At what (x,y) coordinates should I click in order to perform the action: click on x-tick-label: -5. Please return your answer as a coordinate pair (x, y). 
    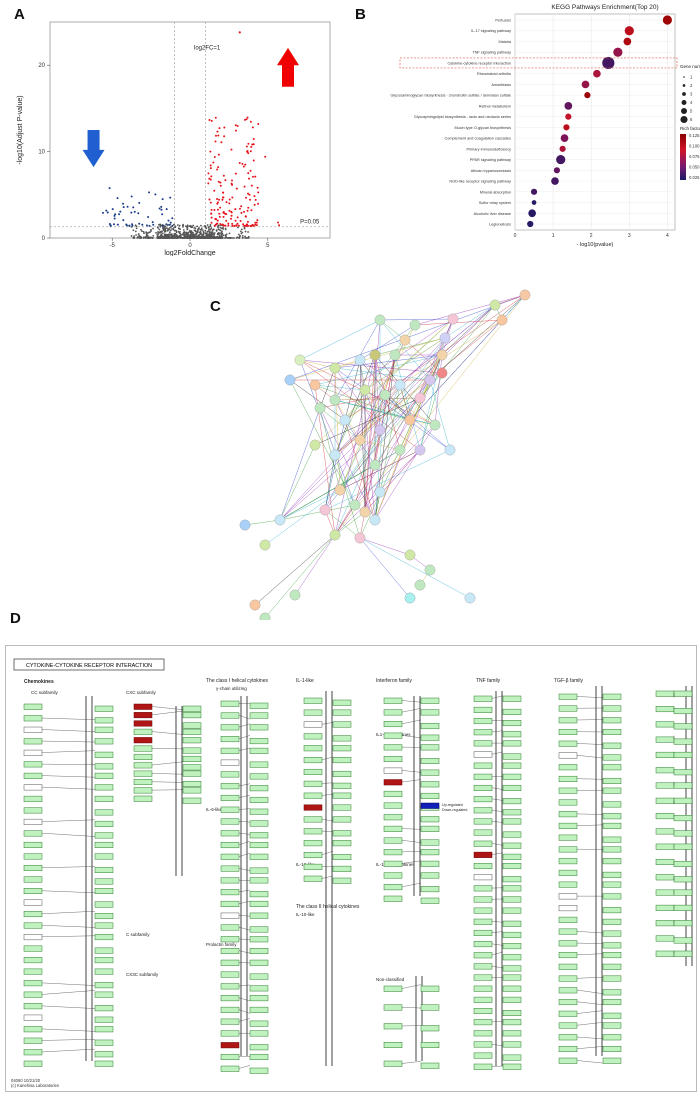
    Looking at the image, I should click on (113, 246).